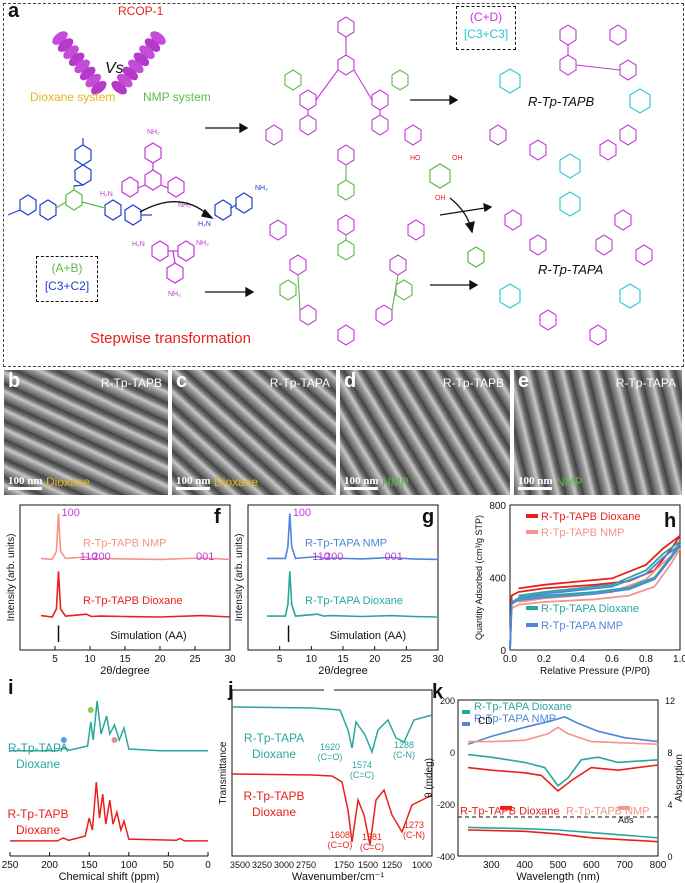  What do you see at coordinates (422, 865) in the screenshot?
I see `ftir-tick-label: 1000` at bounding box center [422, 865].